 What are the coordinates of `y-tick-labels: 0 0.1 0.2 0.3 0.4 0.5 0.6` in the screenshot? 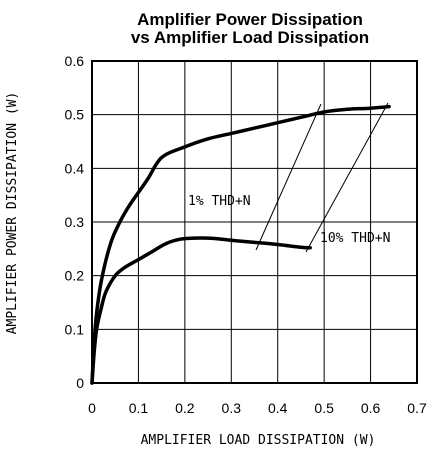 It's located at (75, 222).